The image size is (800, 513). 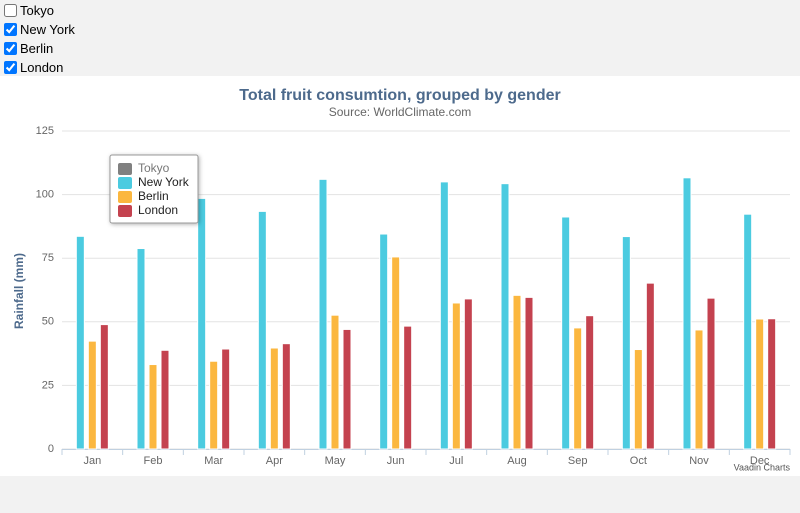 What do you see at coordinates (456, 461) in the screenshot?
I see `x-tick-label: Jul` at bounding box center [456, 461].